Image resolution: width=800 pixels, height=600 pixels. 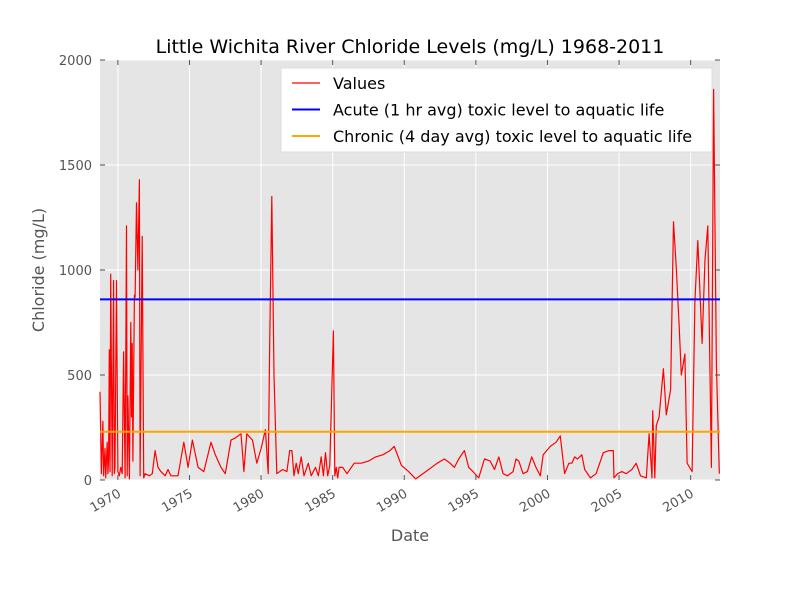 I want to click on y-tick-labels: 0 500 1000 1500 2000, so click(x=75, y=271).